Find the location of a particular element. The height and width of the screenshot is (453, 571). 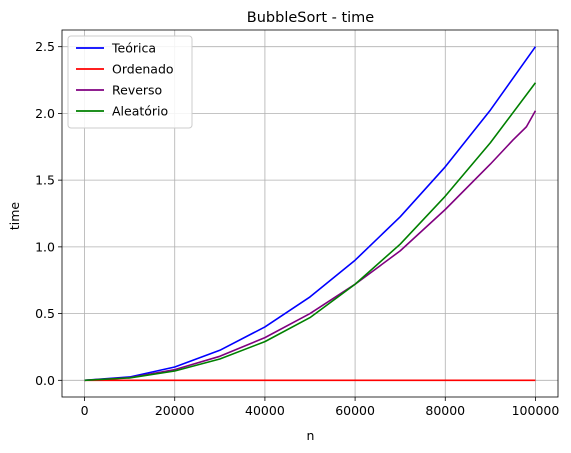

legend: Teórica Ordenado Reverso Aleatório is located at coordinates (130, 82).